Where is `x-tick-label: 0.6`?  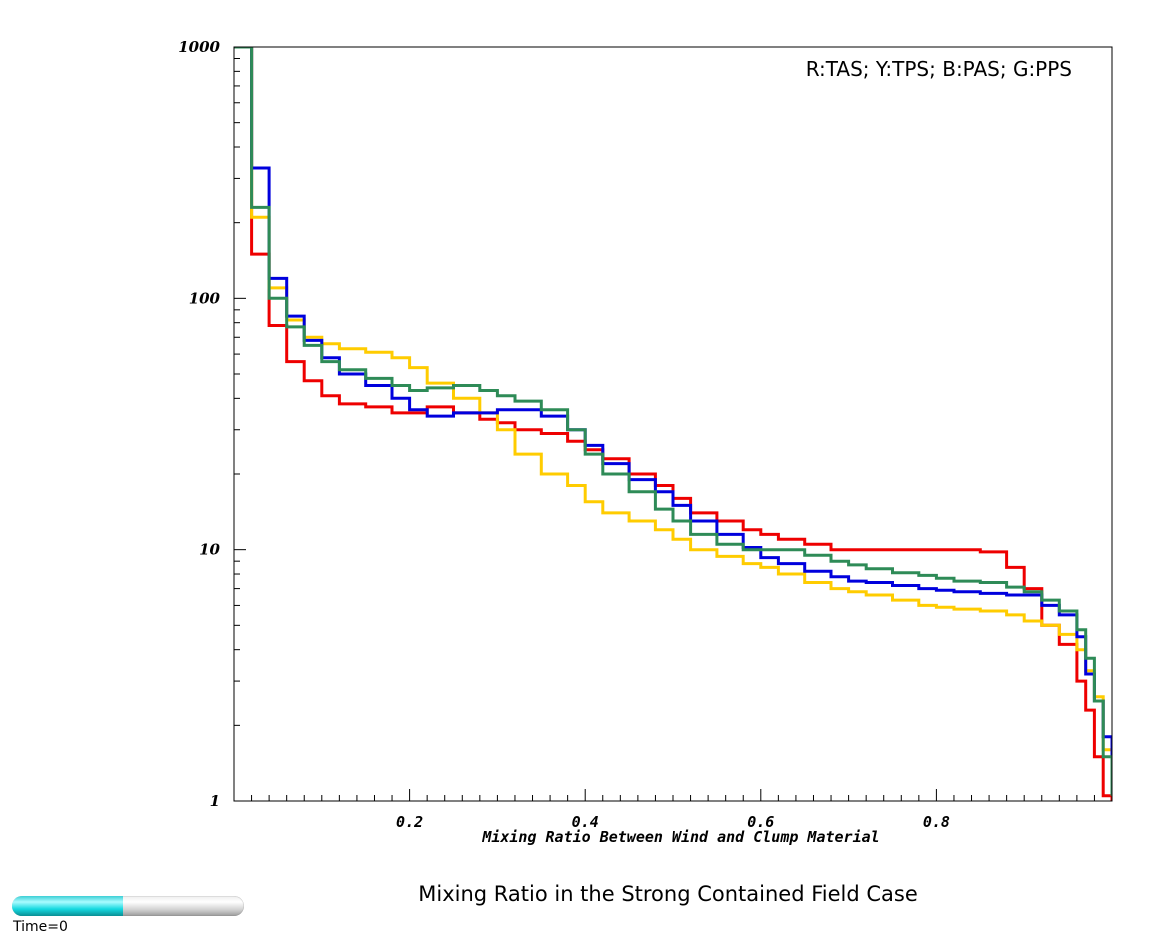
x-tick-label: 0.6 is located at coordinates (760, 822).